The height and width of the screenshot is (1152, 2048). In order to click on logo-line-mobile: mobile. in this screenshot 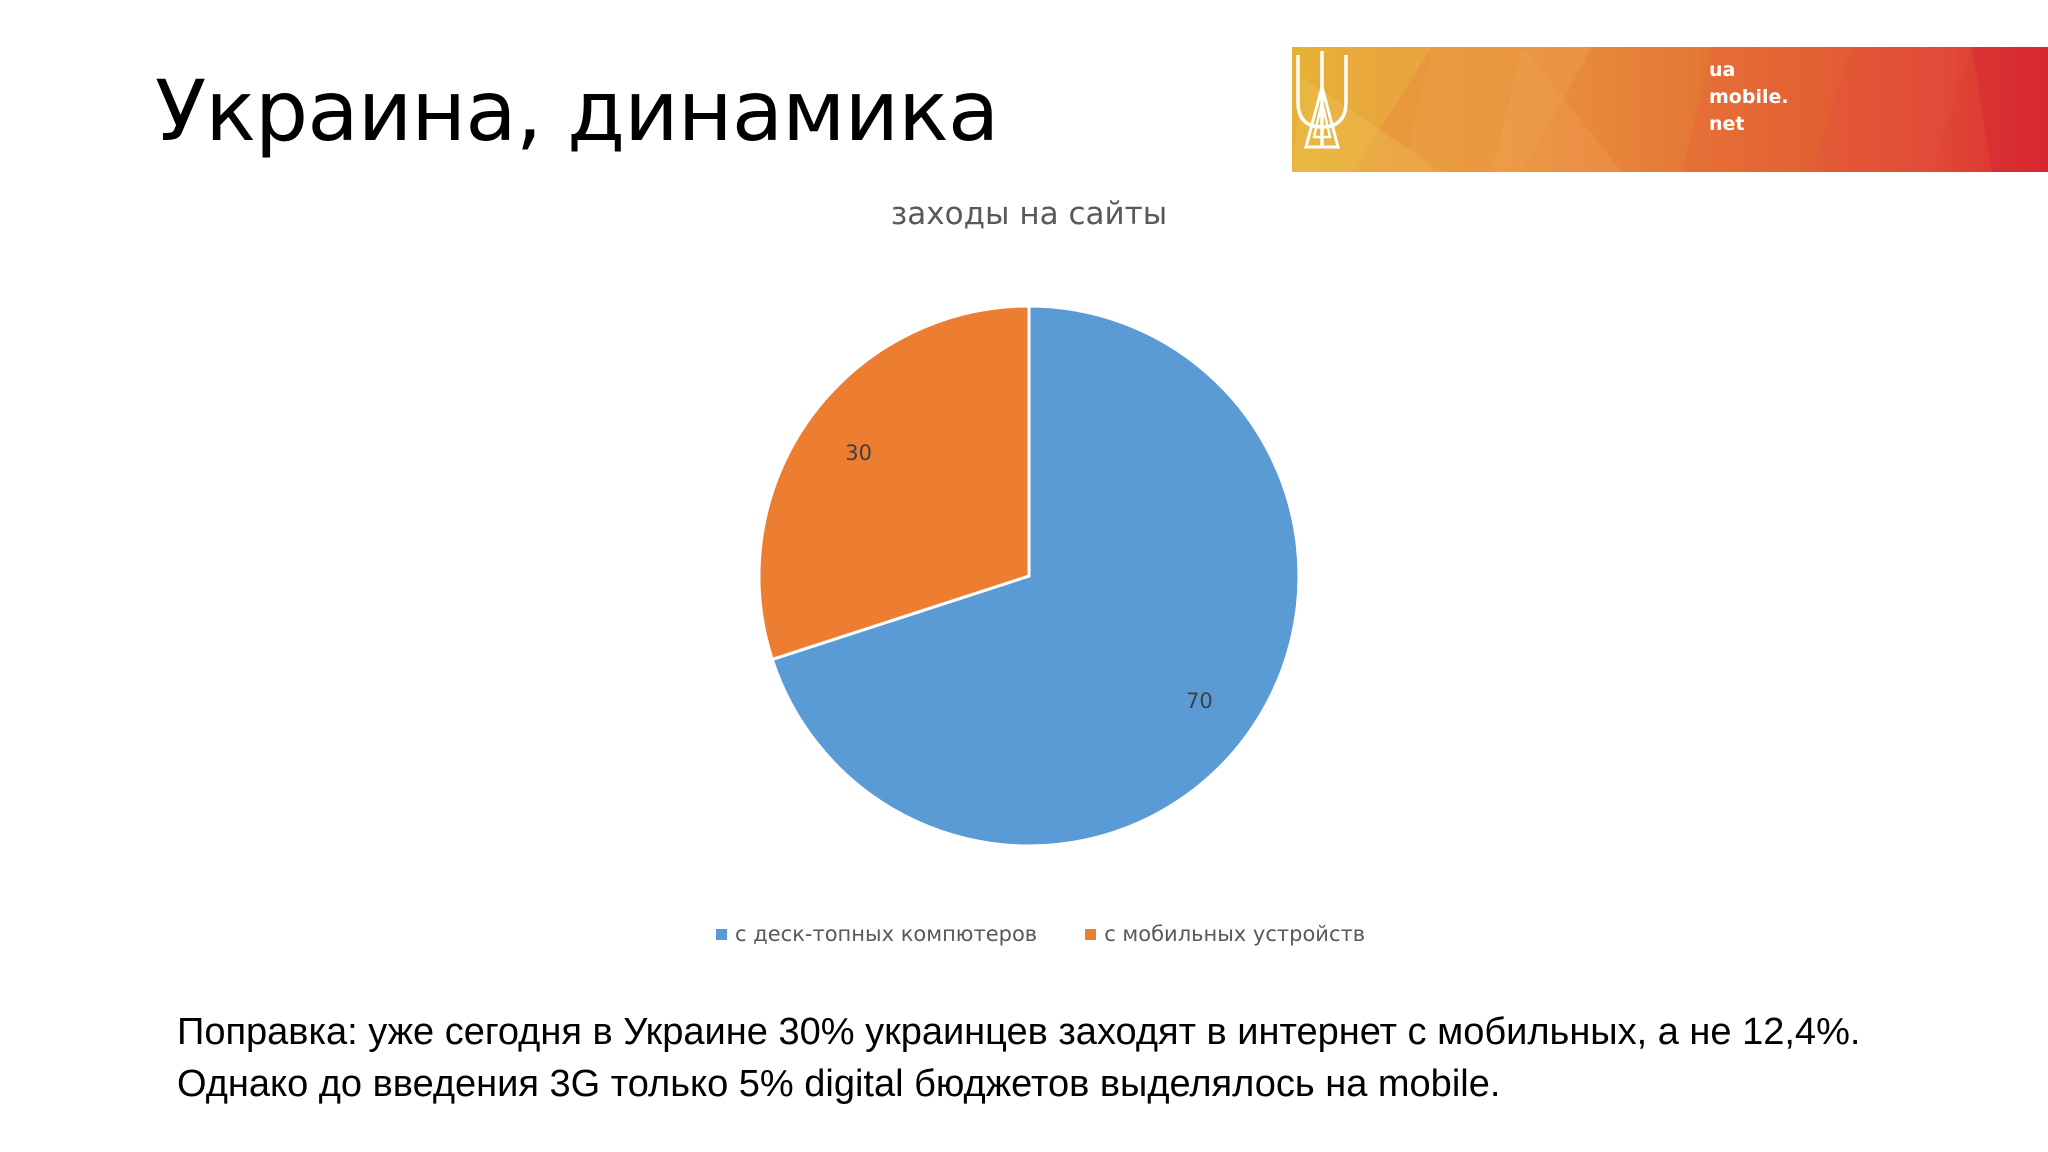, I will do `click(1749, 97)`.